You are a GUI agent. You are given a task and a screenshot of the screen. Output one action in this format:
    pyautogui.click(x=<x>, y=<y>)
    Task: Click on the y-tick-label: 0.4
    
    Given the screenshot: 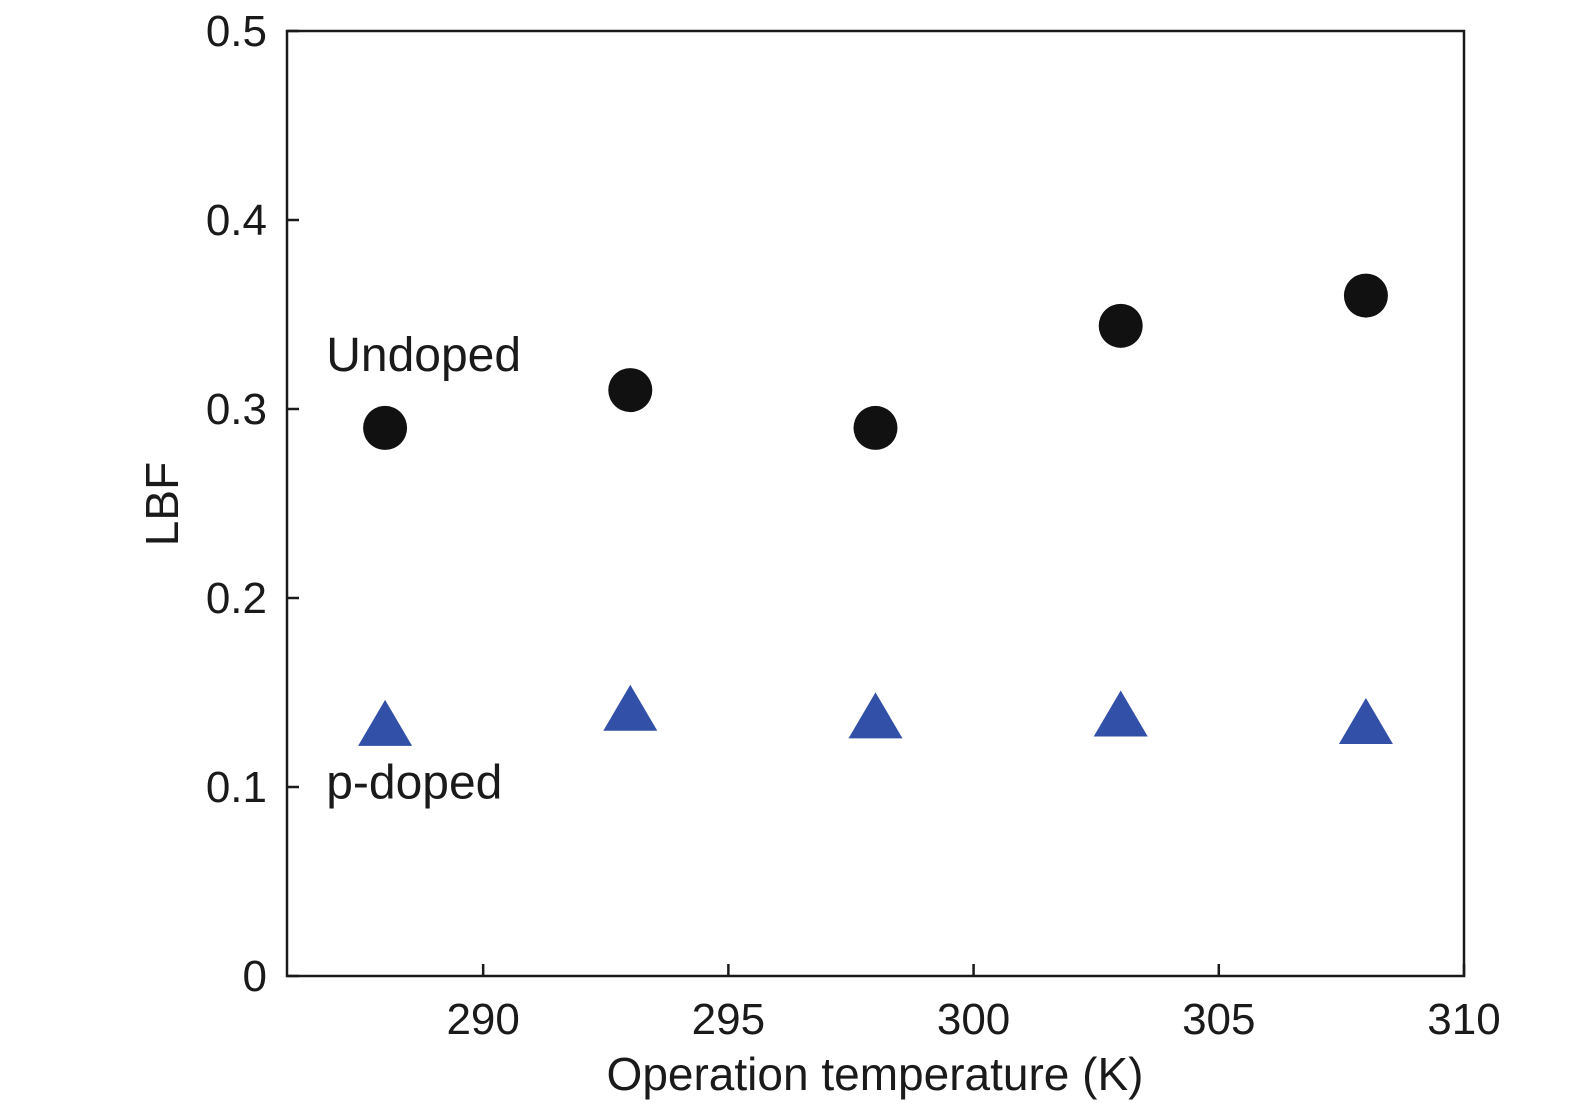 What is the action you would take?
    pyautogui.click(x=236, y=220)
    